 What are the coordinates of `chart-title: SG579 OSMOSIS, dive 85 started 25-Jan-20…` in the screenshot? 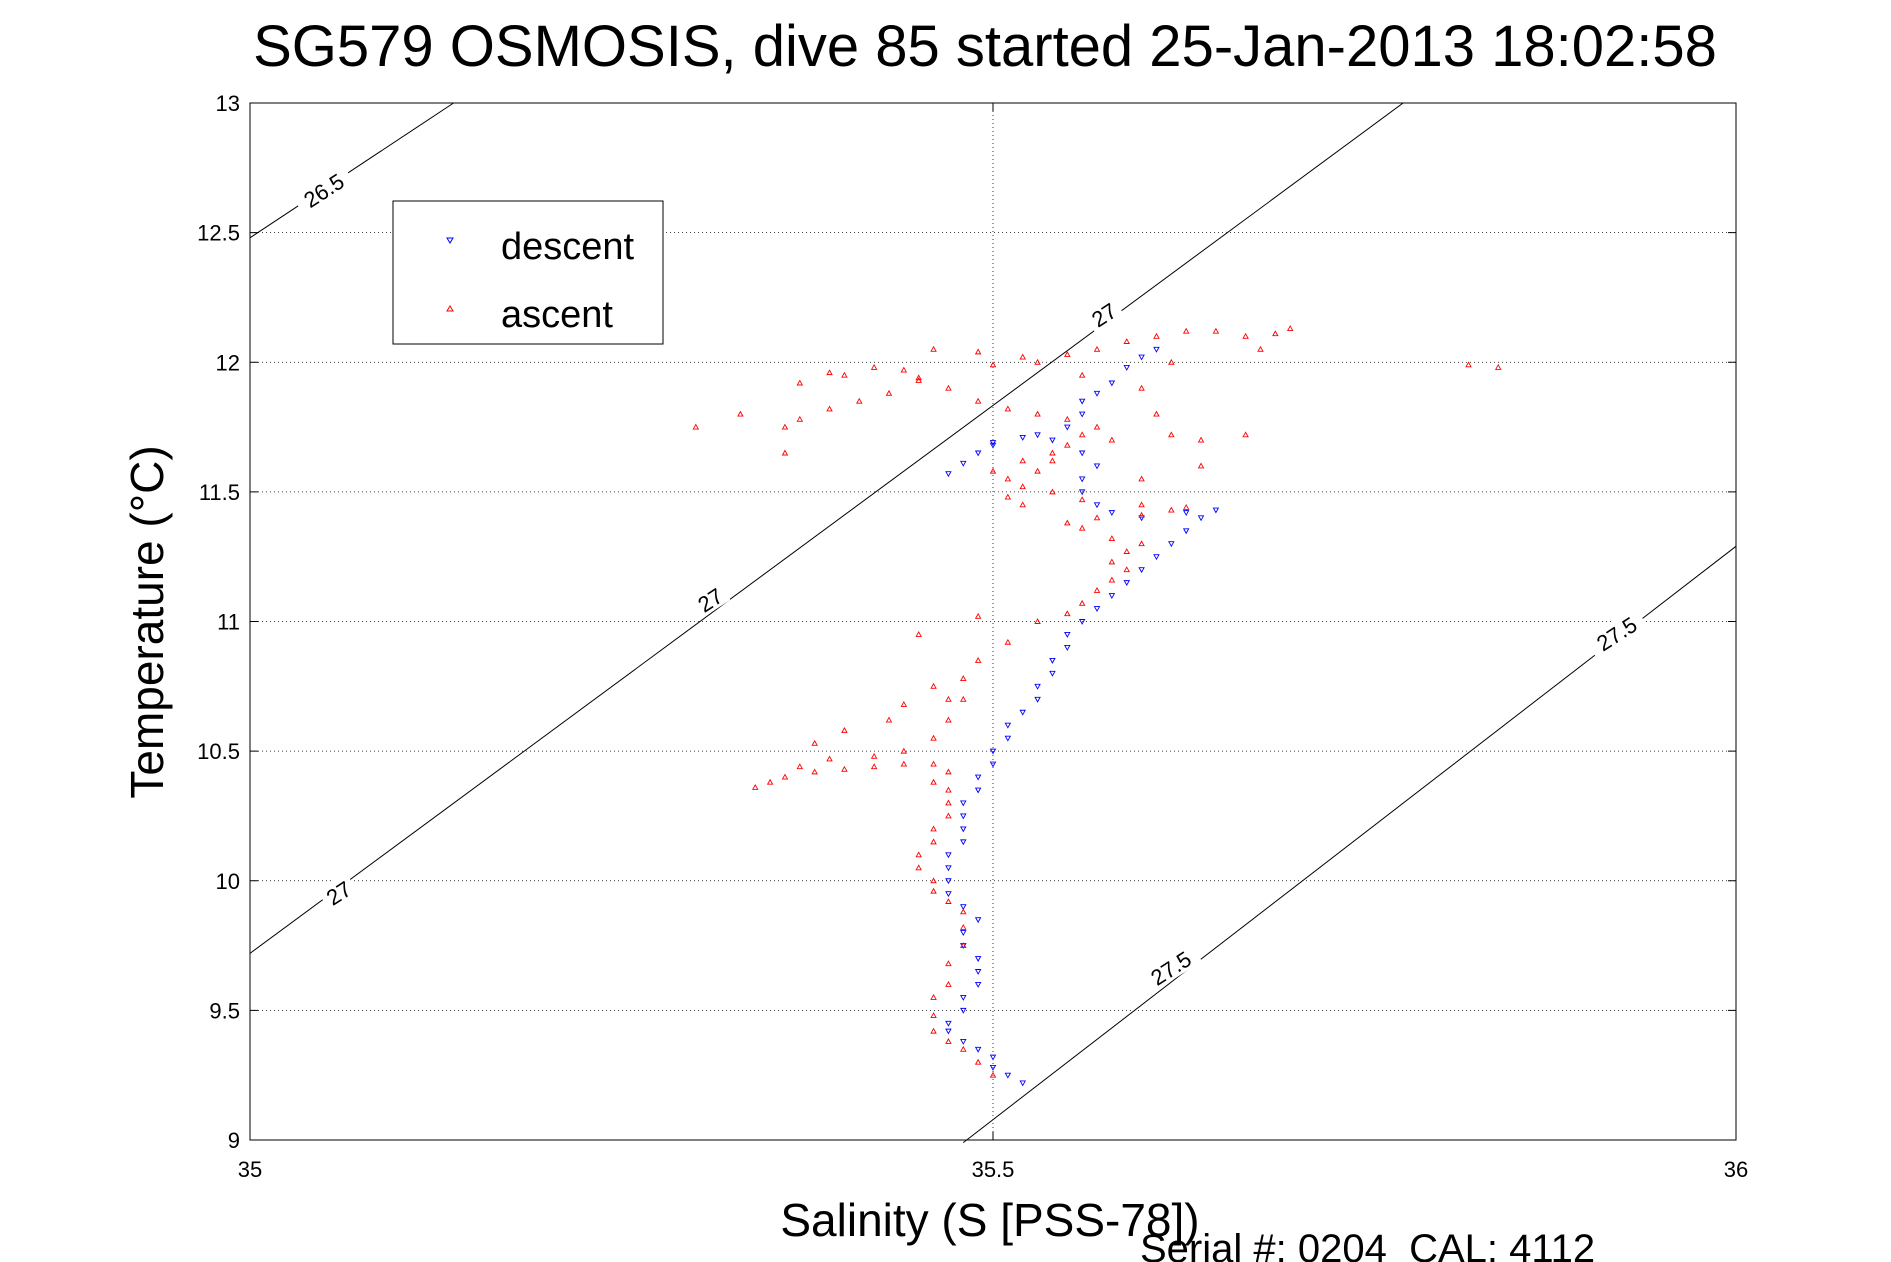 It's located at (985, 46).